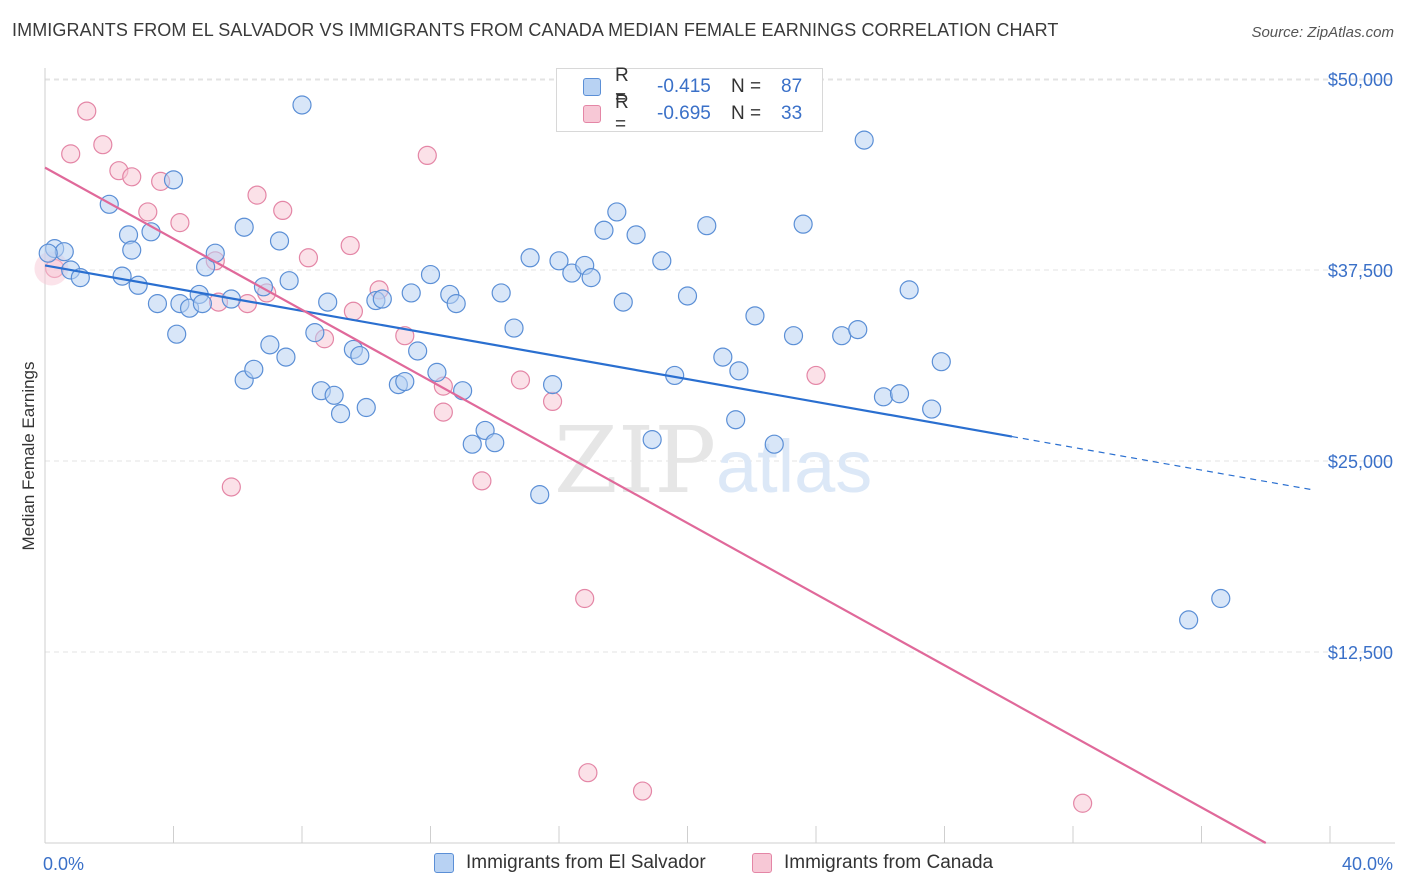 This screenshot has height=892, width=1406. I want to click on watermark-atlas: atlas, so click(794, 466).